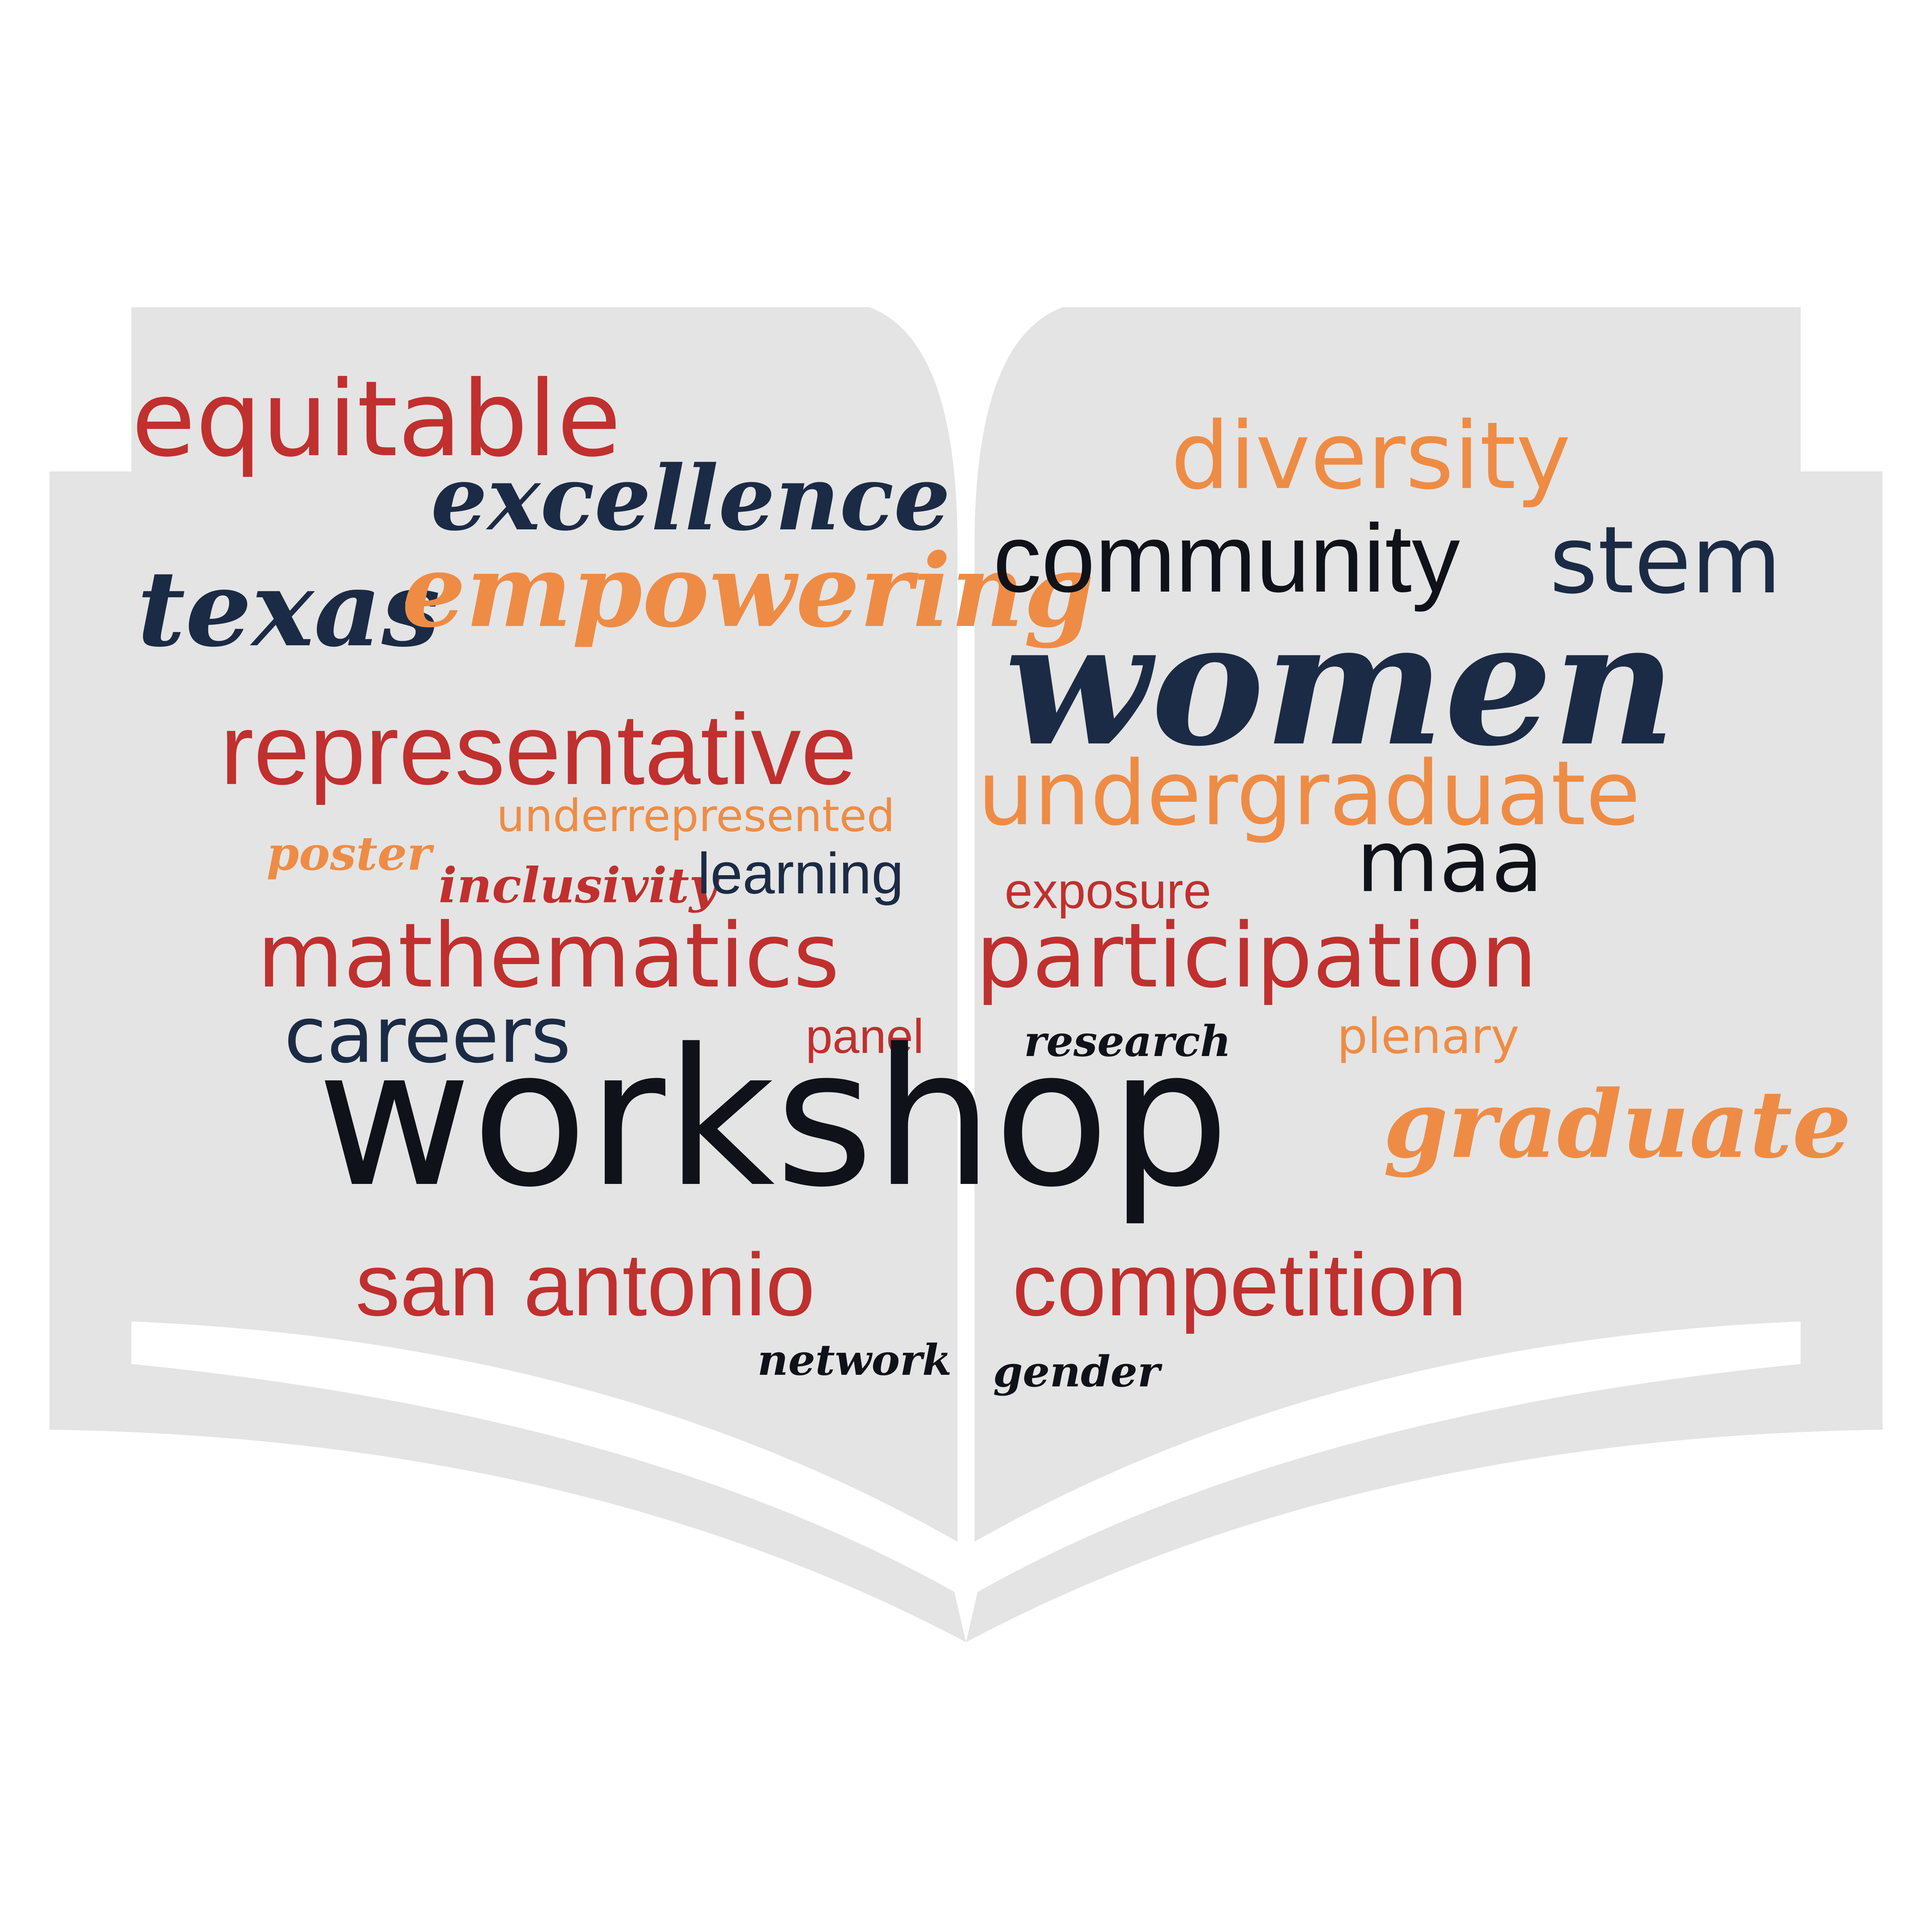 The image size is (1932, 1932). What do you see at coordinates (549, 956) in the screenshot?
I see `word-mathematics: mathematics` at bounding box center [549, 956].